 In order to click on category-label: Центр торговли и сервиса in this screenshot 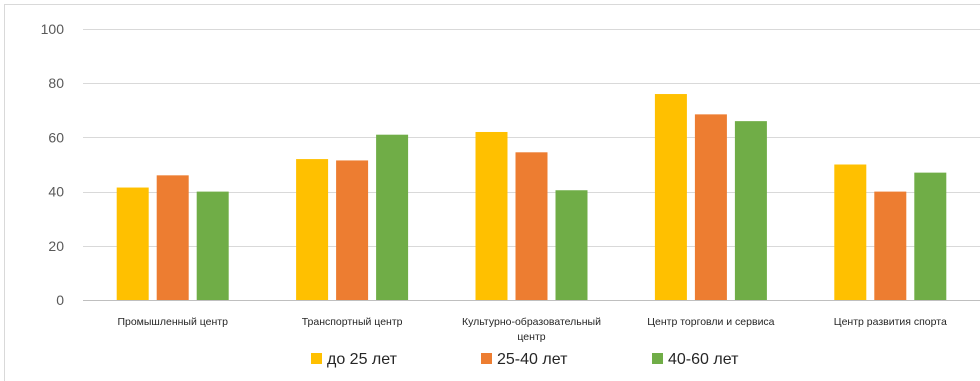, I will do `click(710, 322)`.